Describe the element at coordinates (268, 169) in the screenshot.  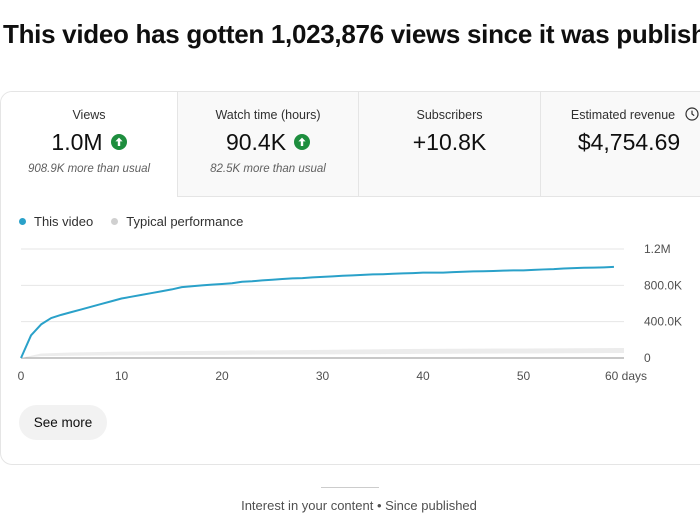
I see `tab-subtext: 82.5K more than usual` at that location.